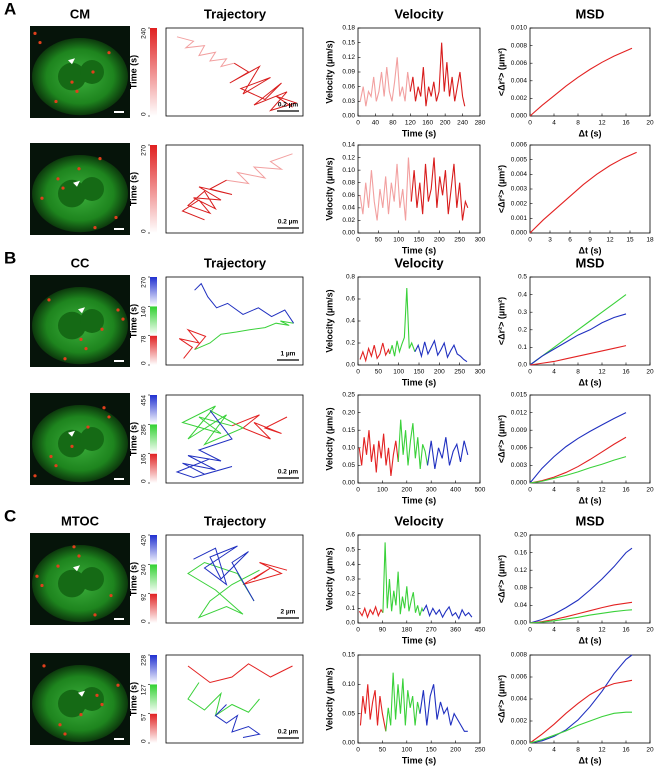 This screenshot has height=768, width=656. I want to click on y-tick-label: 0.003, so click(519, 189).